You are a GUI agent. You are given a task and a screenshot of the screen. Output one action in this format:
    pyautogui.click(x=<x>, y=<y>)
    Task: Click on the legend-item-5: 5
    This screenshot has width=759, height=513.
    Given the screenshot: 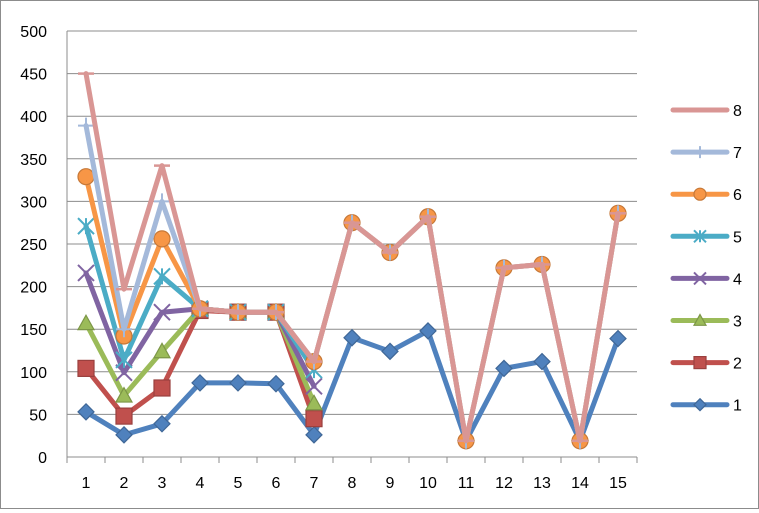 What is the action you would take?
    pyautogui.click(x=706, y=237)
    